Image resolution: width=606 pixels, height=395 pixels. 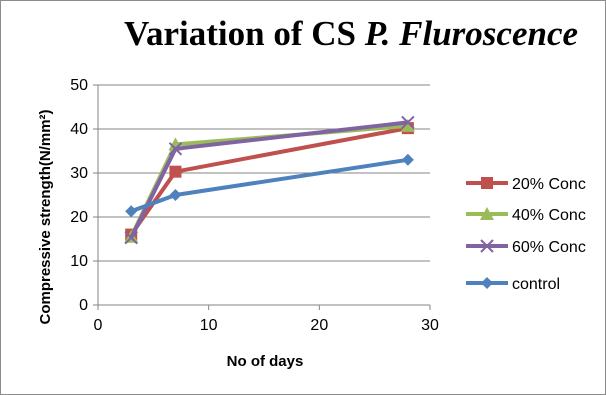 I want to click on y-tick-label: 10, so click(x=79, y=261).